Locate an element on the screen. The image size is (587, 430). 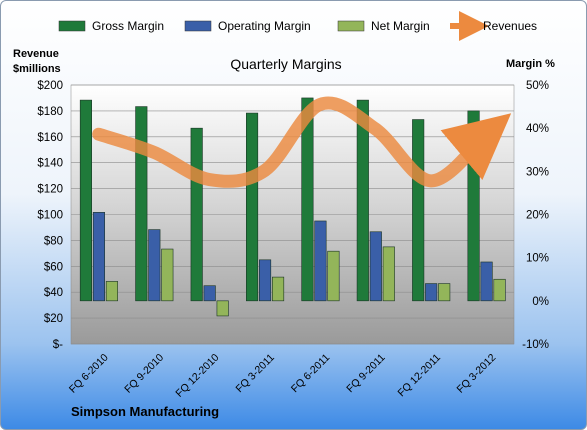
yleft-tick-label: $200 is located at coordinates (50, 86).